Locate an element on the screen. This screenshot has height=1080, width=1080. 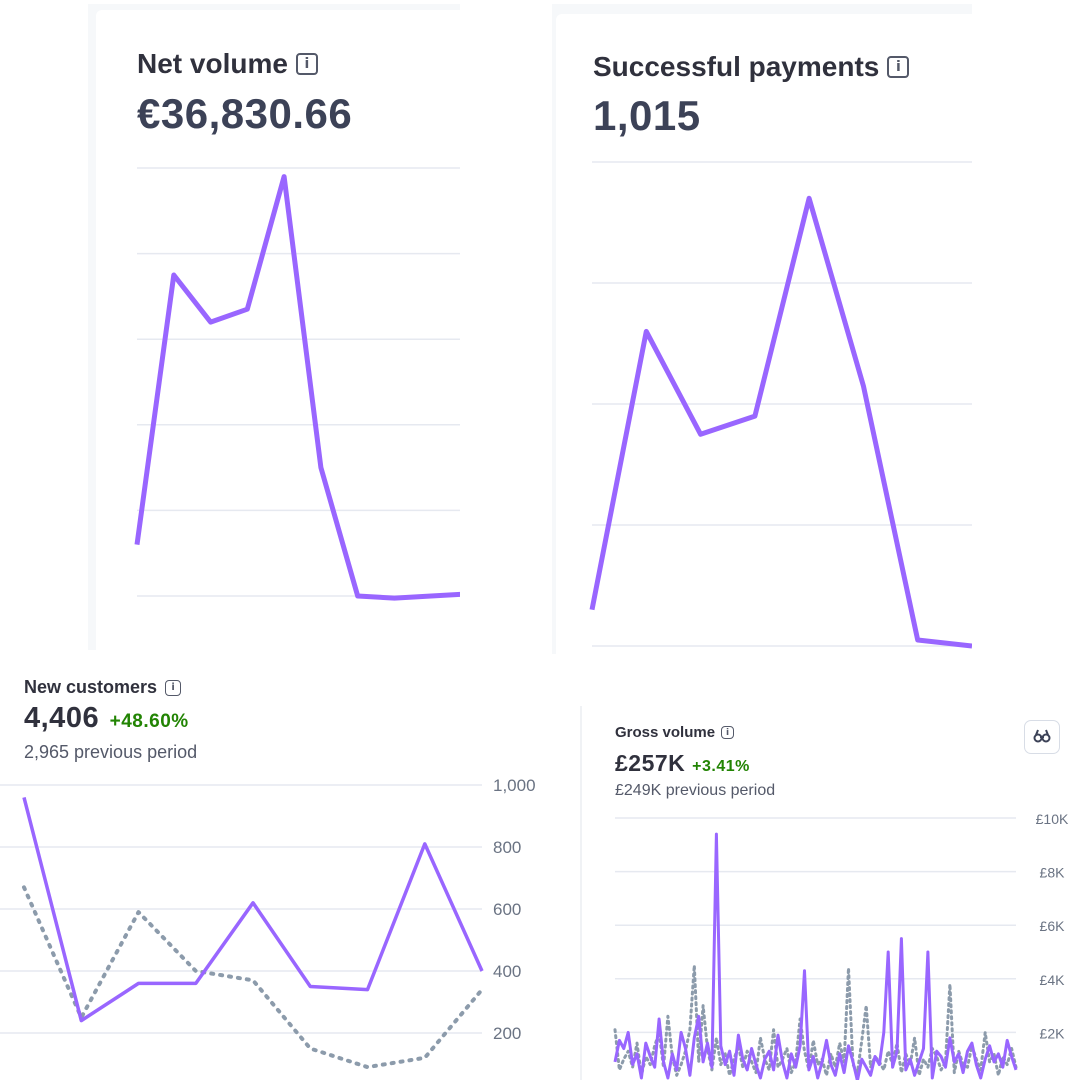
gross-volume-chart: £10K £8K £6K £4K £2K is located at coordinates (841, 945).